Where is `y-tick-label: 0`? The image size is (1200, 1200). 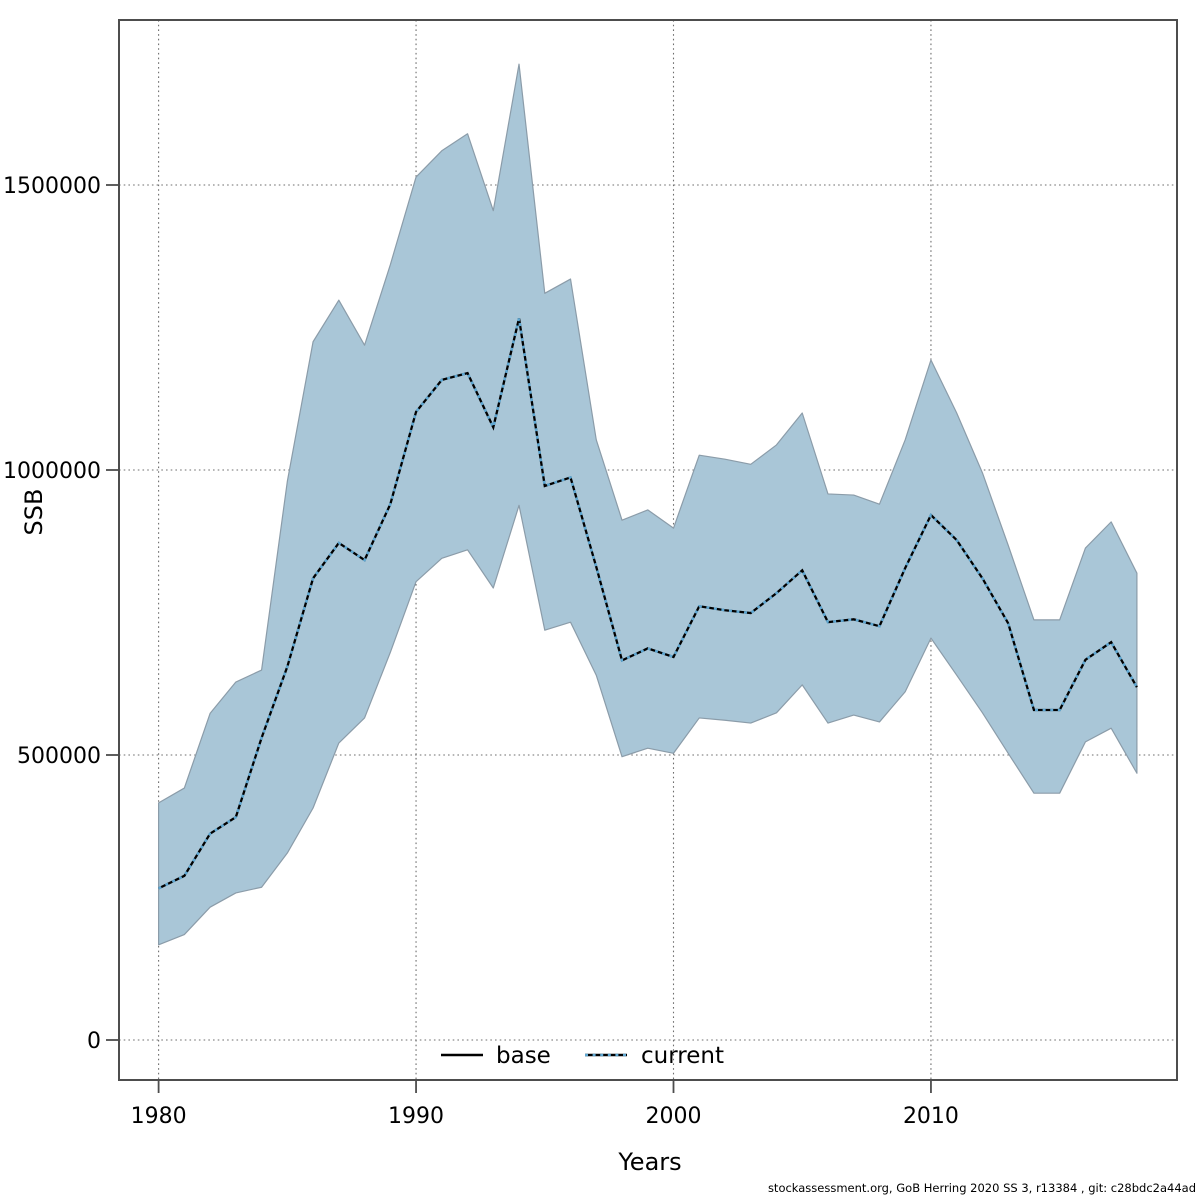 y-tick-label: 0 is located at coordinates (94, 1041).